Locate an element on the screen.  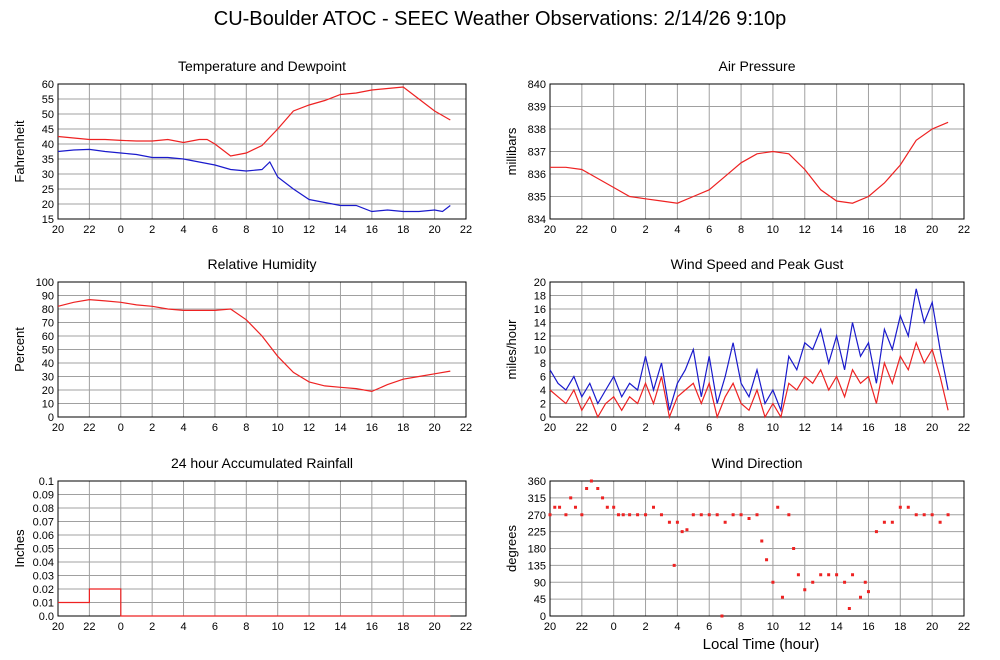
panel-title: Wind Speed and Peak Gust is located at coordinates (757, 264).